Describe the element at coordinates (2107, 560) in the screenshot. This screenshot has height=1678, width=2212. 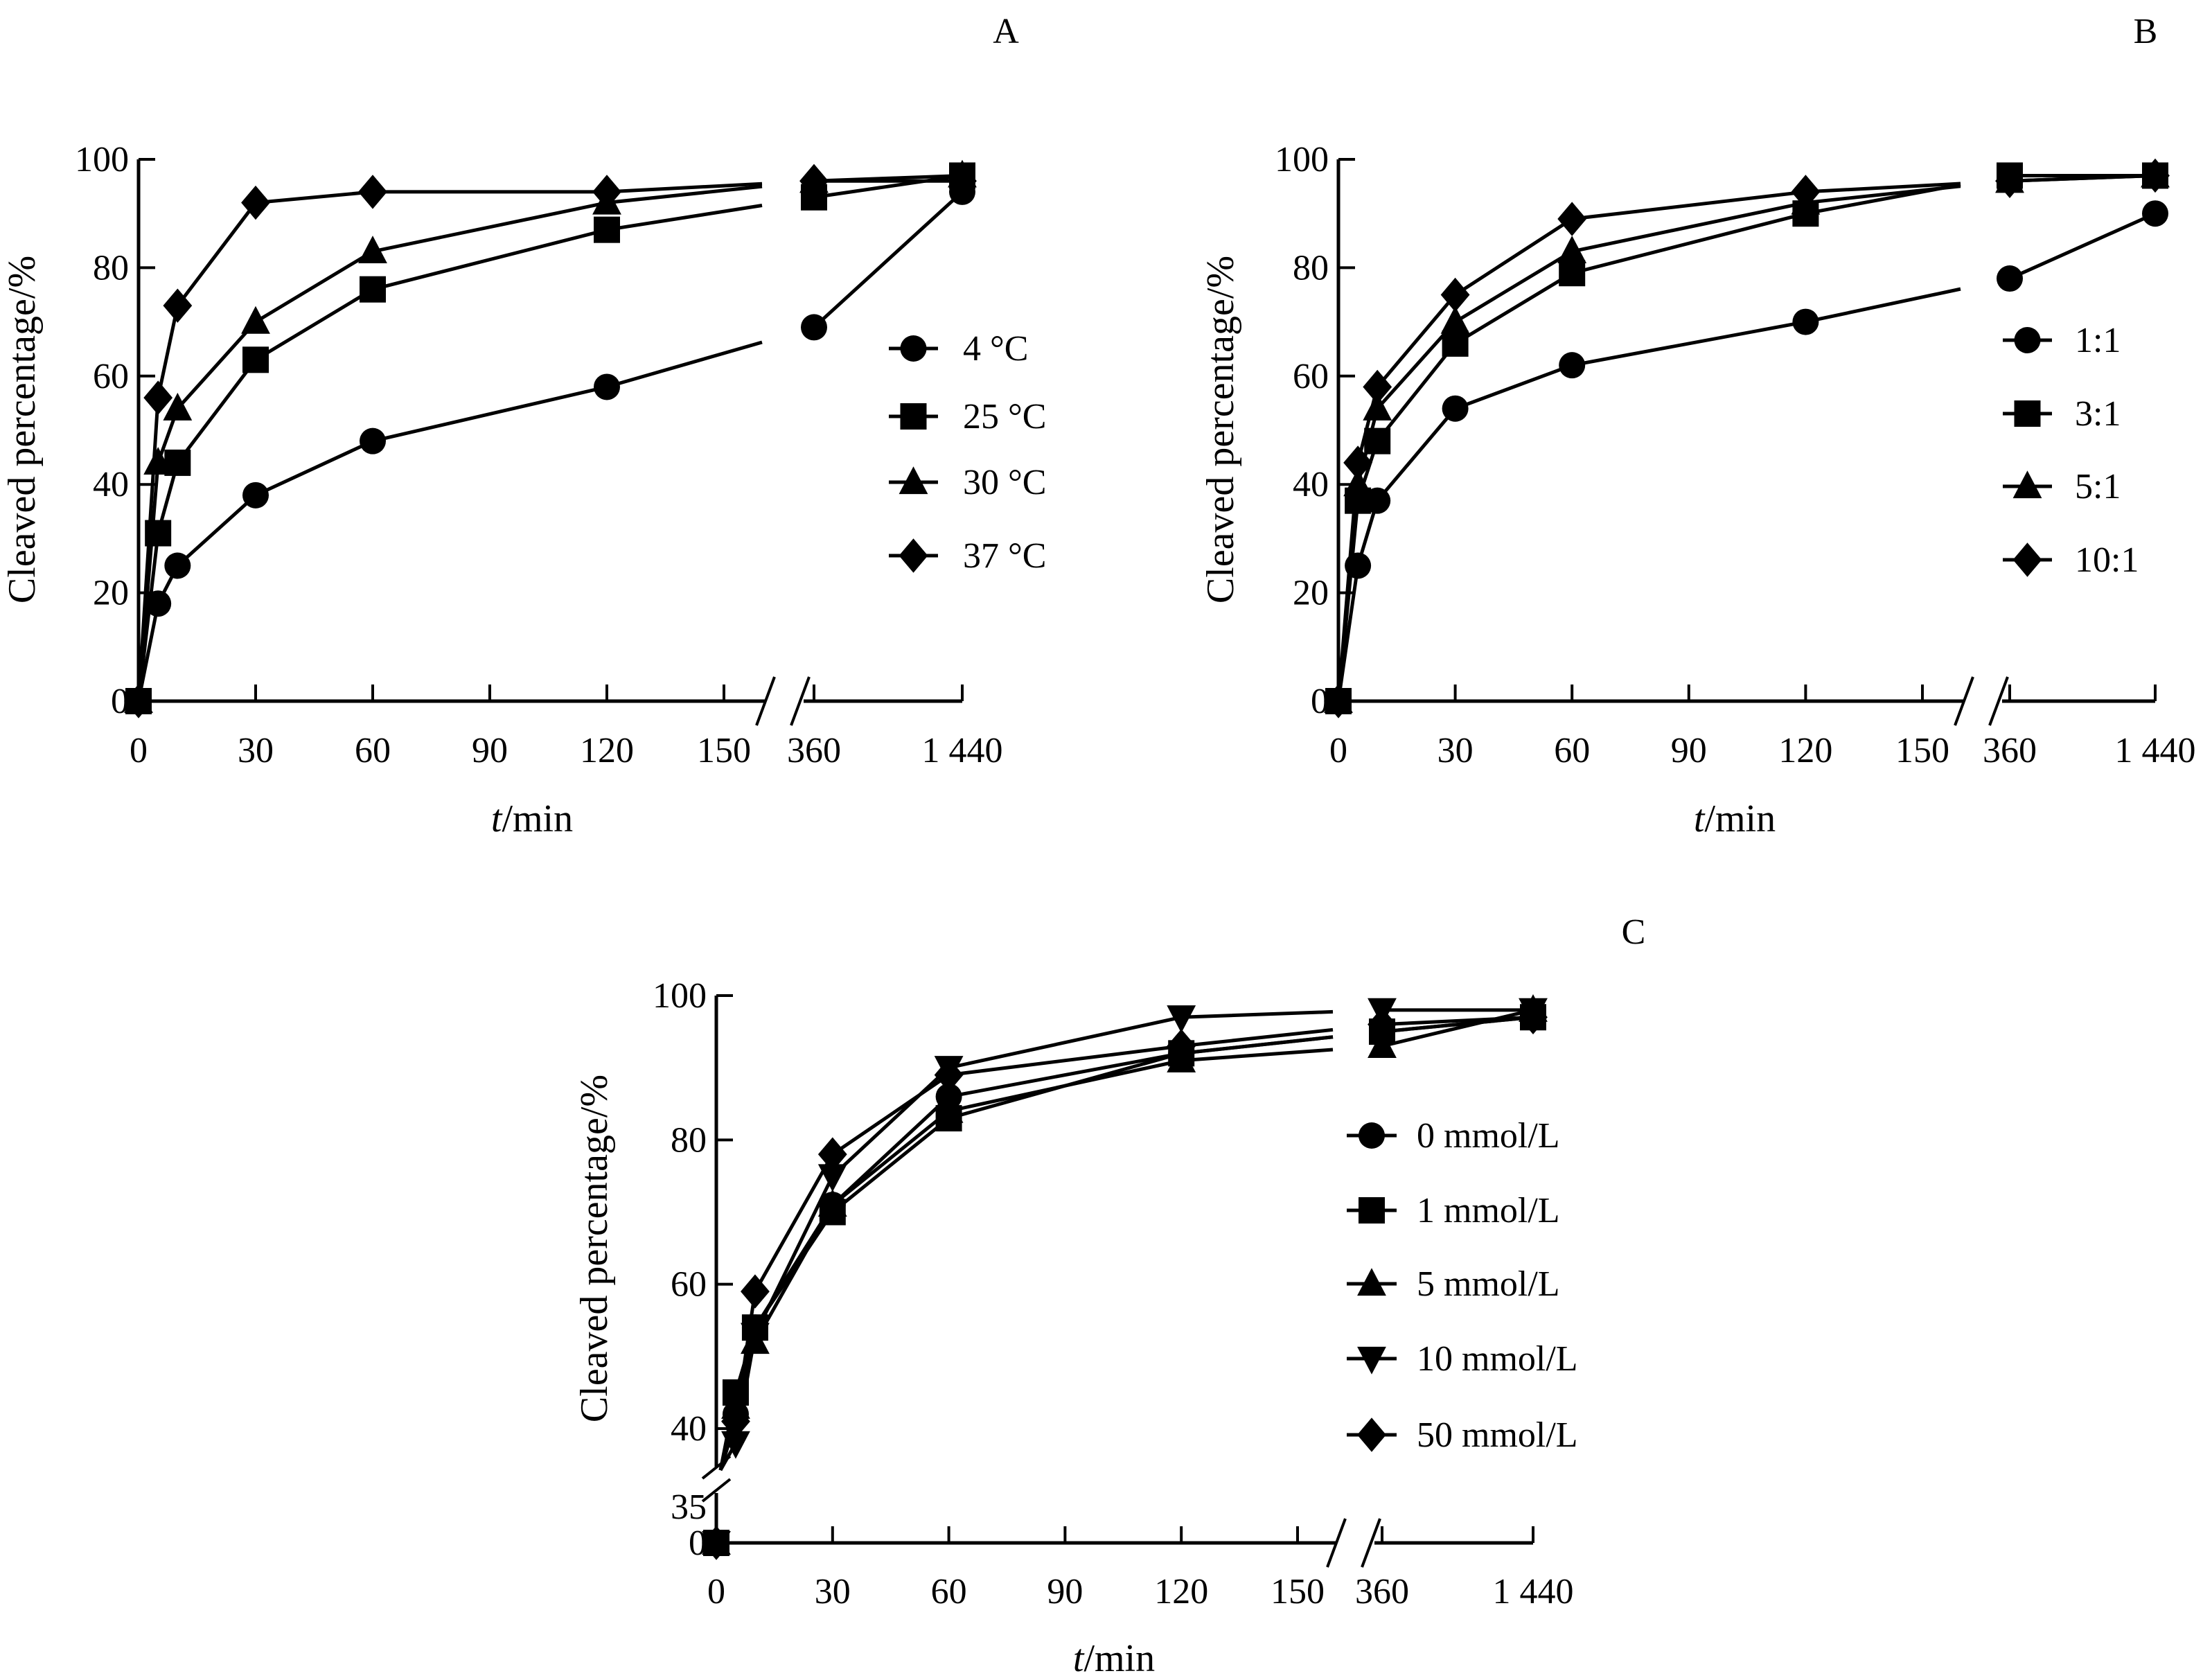
I see `legend-label: 10:1` at that location.